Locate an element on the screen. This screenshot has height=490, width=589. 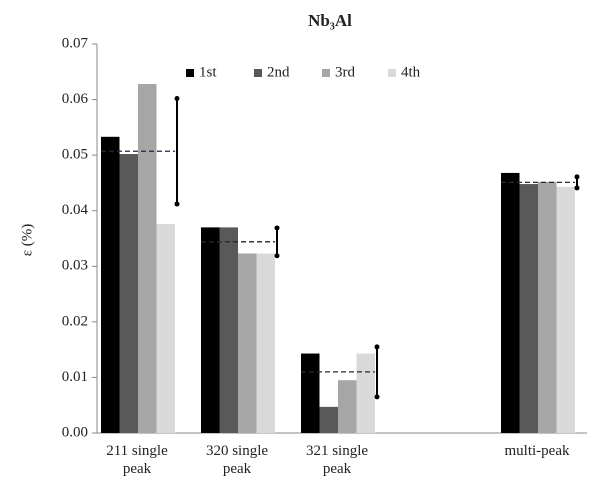
chart-title: Nb₃Al is located at coordinates (330, 20).